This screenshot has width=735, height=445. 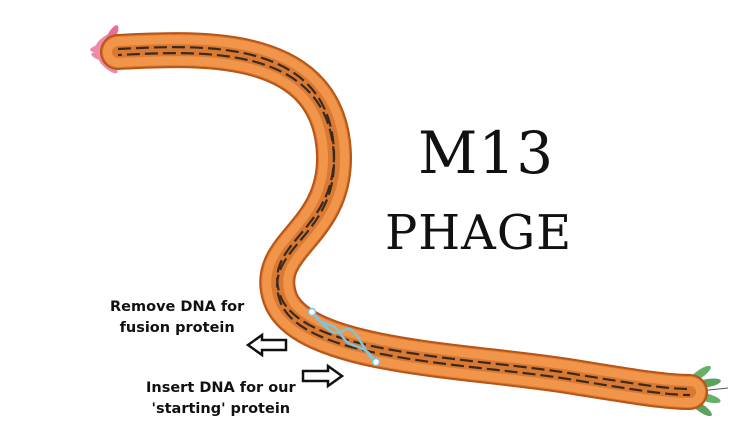 What do you see at coordinates (177, 318) in the screenshot?
I see `remove-dna-label: Remove DNA for fusion protein` at bounding box center [177, 318].